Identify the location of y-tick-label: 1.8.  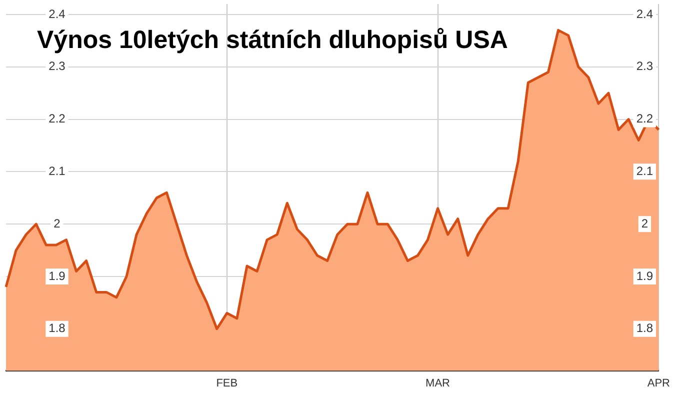
(57, 328).